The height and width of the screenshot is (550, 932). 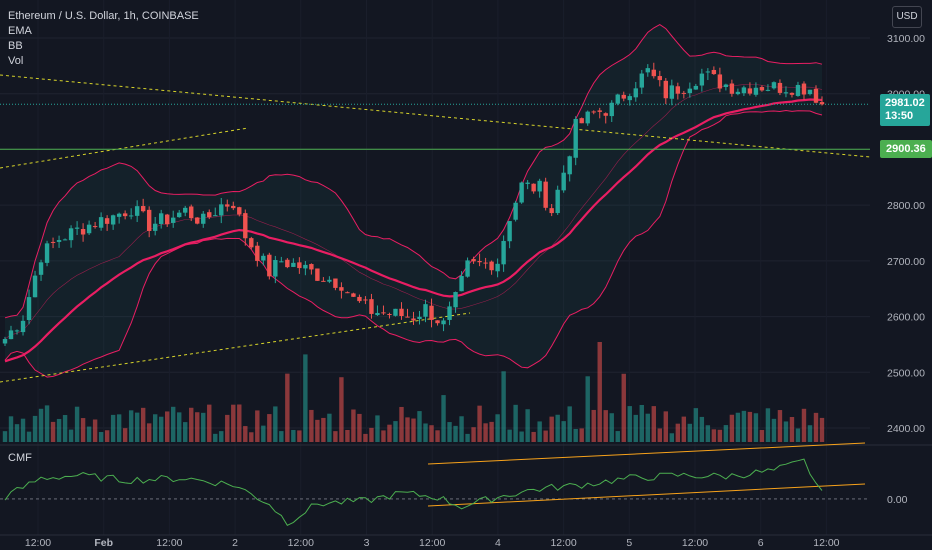 I want to click on last-price-tag: 2981.02 13:50, so click(x=905, y=110).